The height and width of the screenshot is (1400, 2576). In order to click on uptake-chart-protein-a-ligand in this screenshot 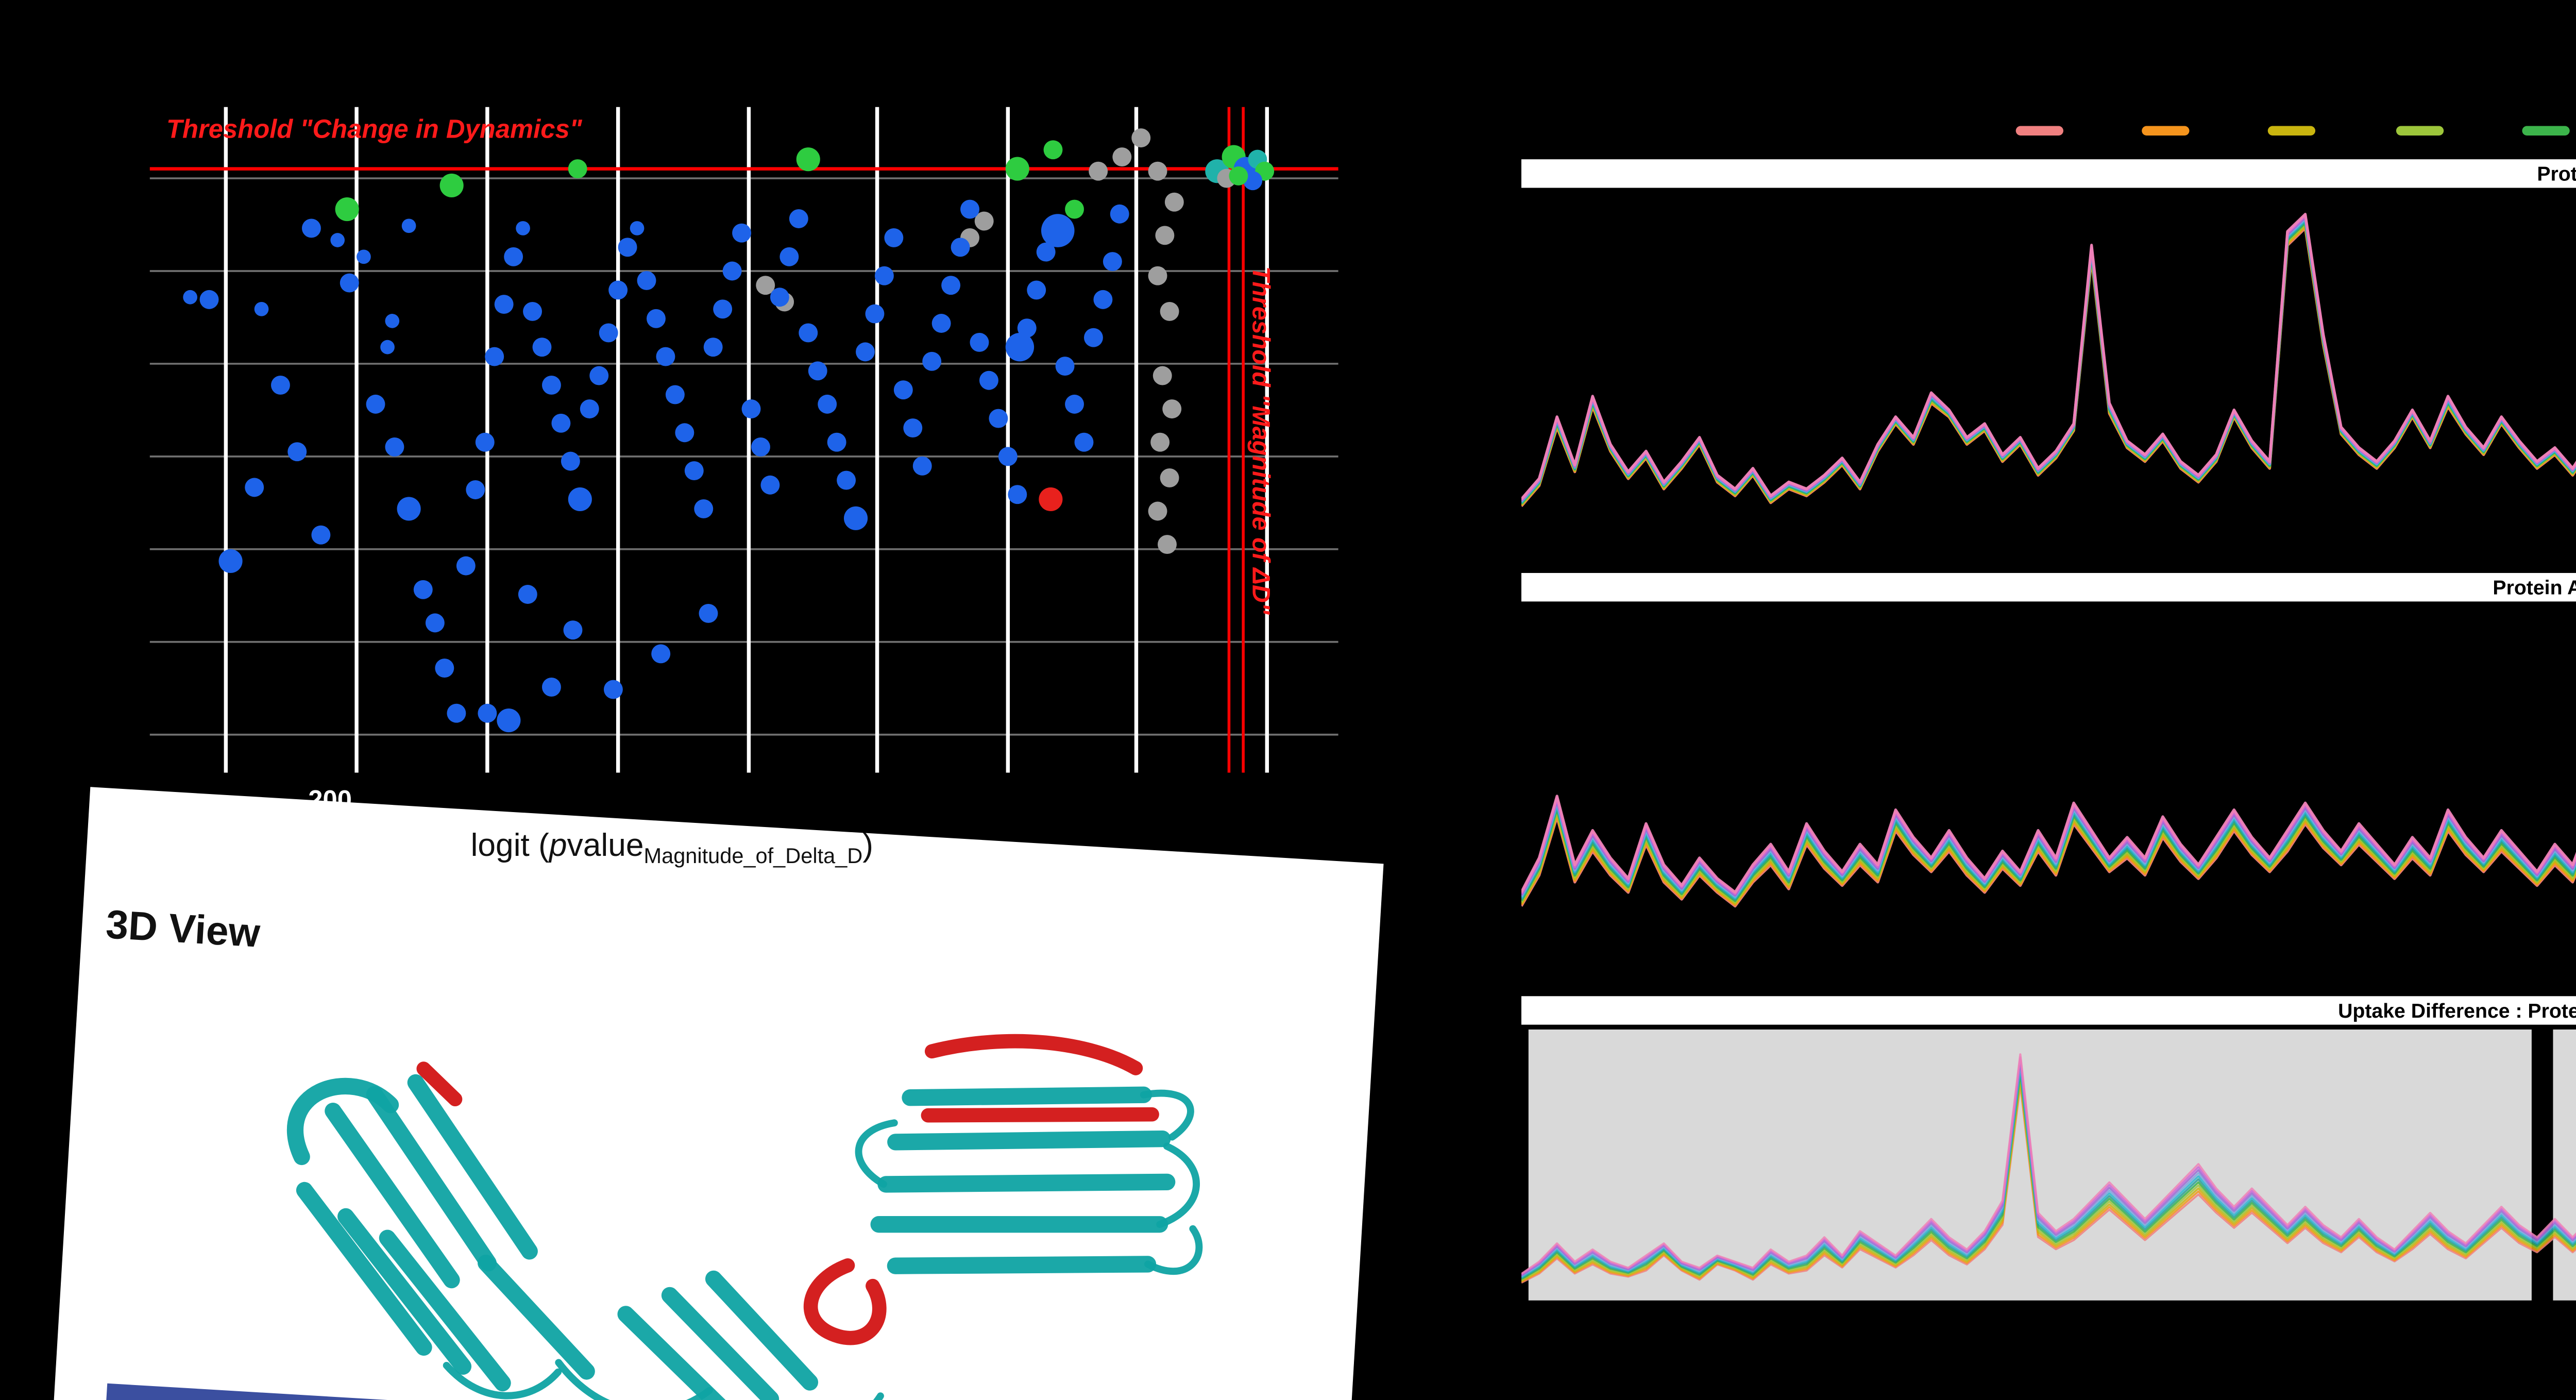, I will do `click(2048, 789)`.